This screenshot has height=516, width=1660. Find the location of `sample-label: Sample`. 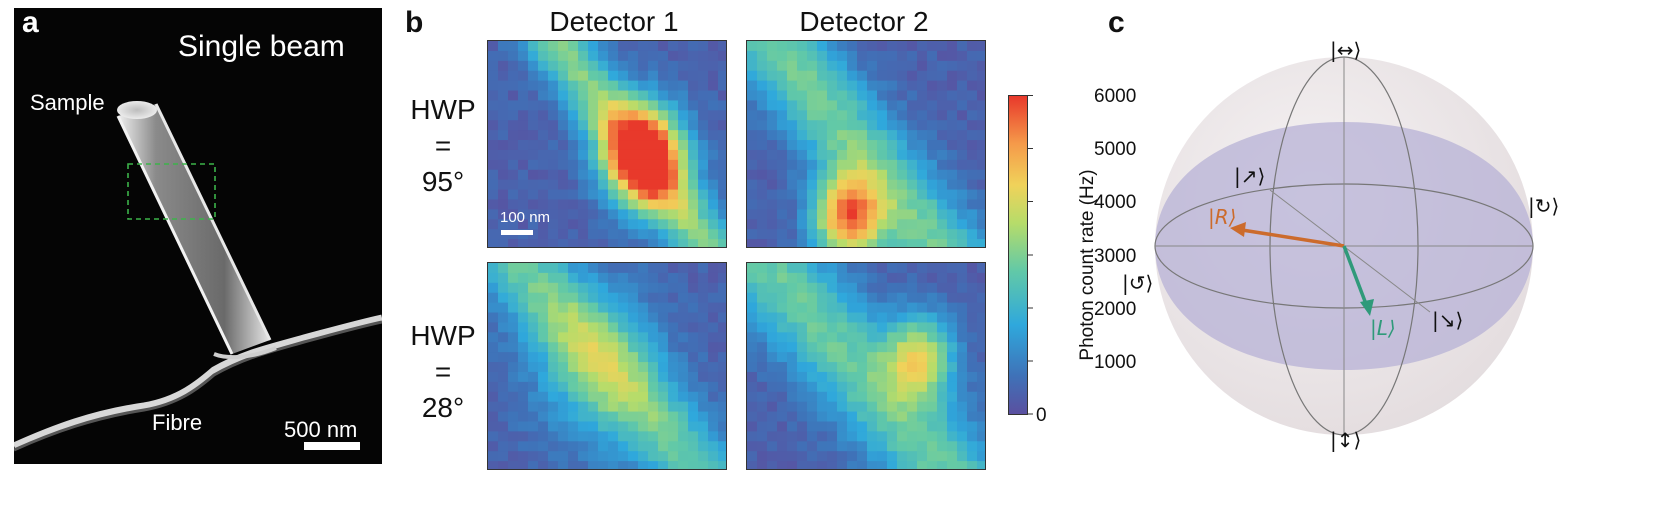

sample-label: Sample is located at coordinates (67, 102).